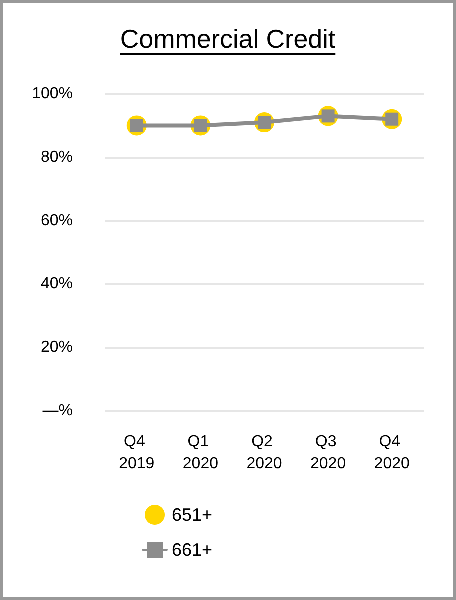 This screenshot has width=456, height=600. Describe the element at coordinates (56, 157) in the screenshot. I see `y-tick-label: 80%` at that location.